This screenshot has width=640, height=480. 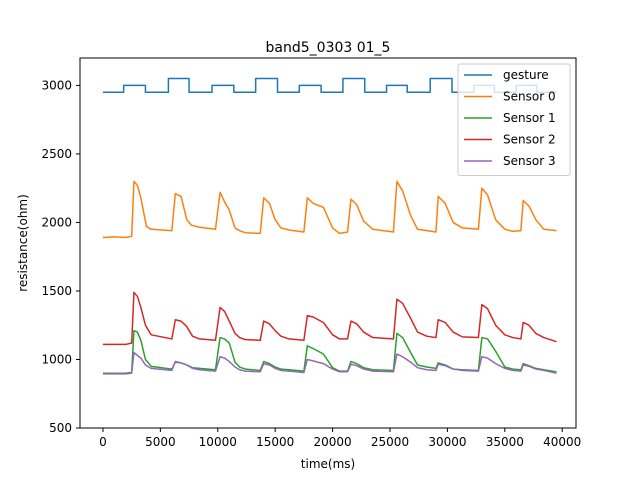 What do you see at coordinates (526, 75) in the screenshot?
I see `legend-label: gesture` at bounding box center [526, 75].